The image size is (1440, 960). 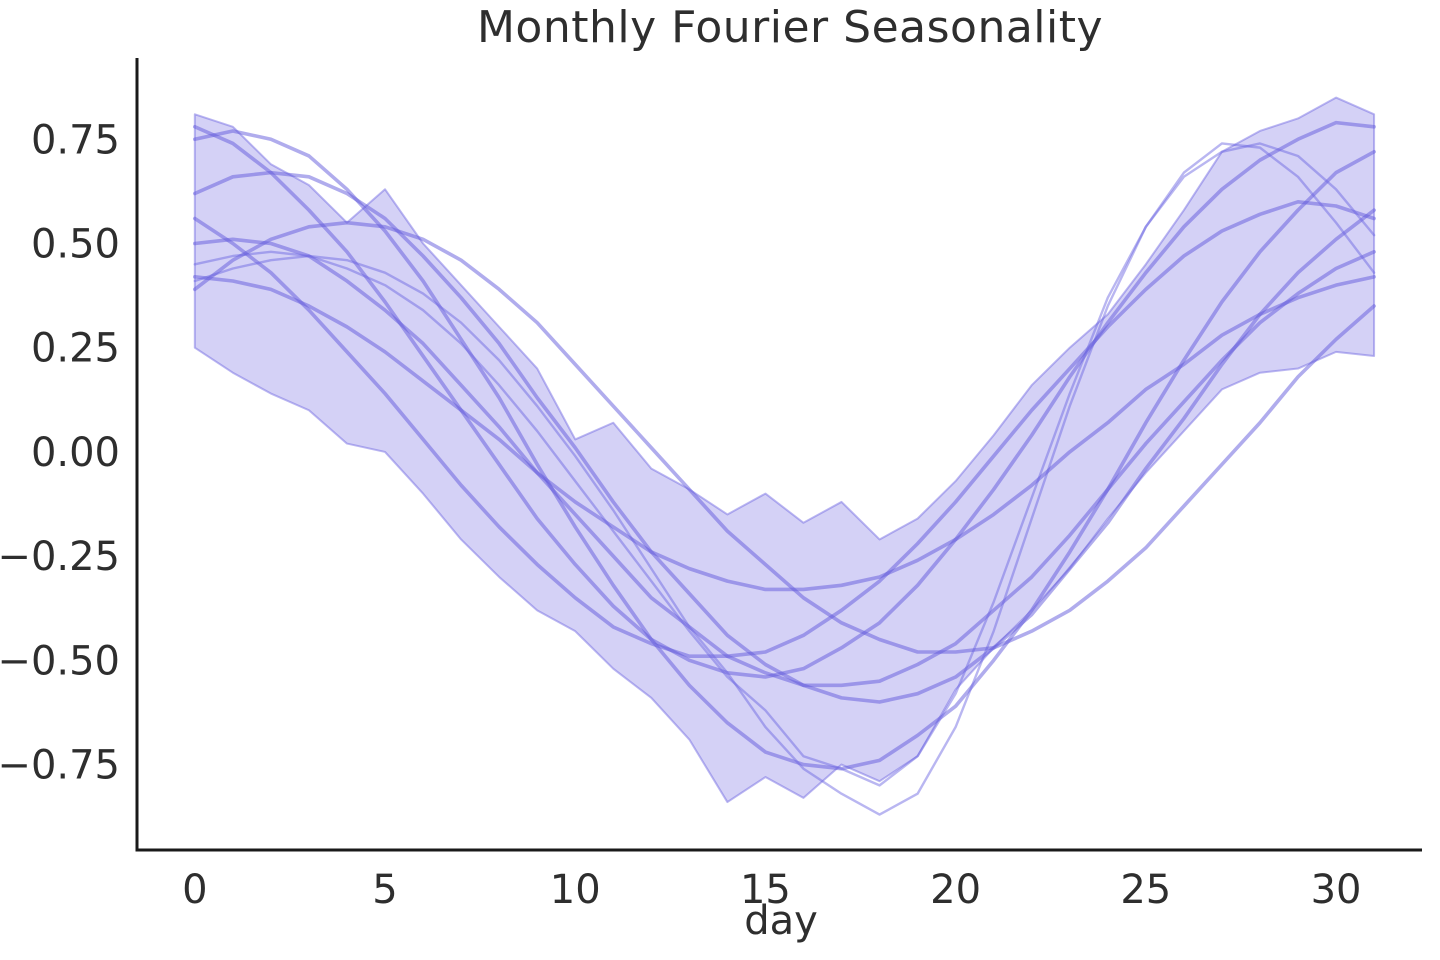 I want to click on x-tick-label-30: 30, so click(x=1336, y=890).